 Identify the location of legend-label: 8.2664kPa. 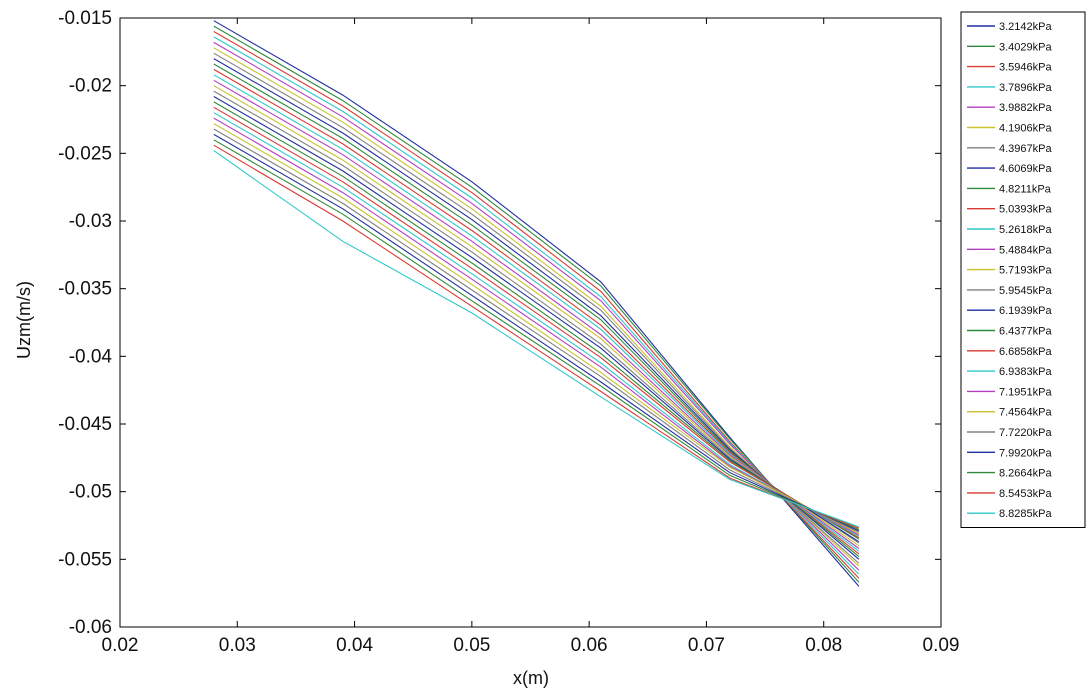
(1025, 474).